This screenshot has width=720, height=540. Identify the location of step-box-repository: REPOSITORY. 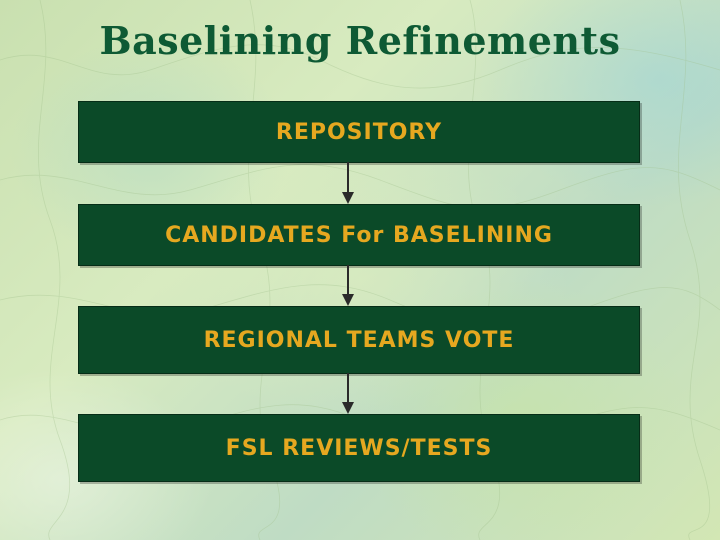
(359, 132).